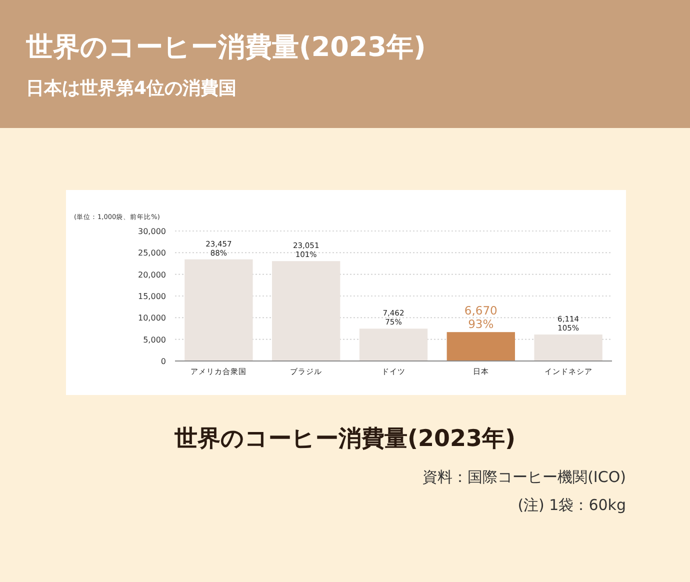 The height and width of the screenshot is (582, 690). I want to click on y-tick-label: 15,000, so click(152, 296).